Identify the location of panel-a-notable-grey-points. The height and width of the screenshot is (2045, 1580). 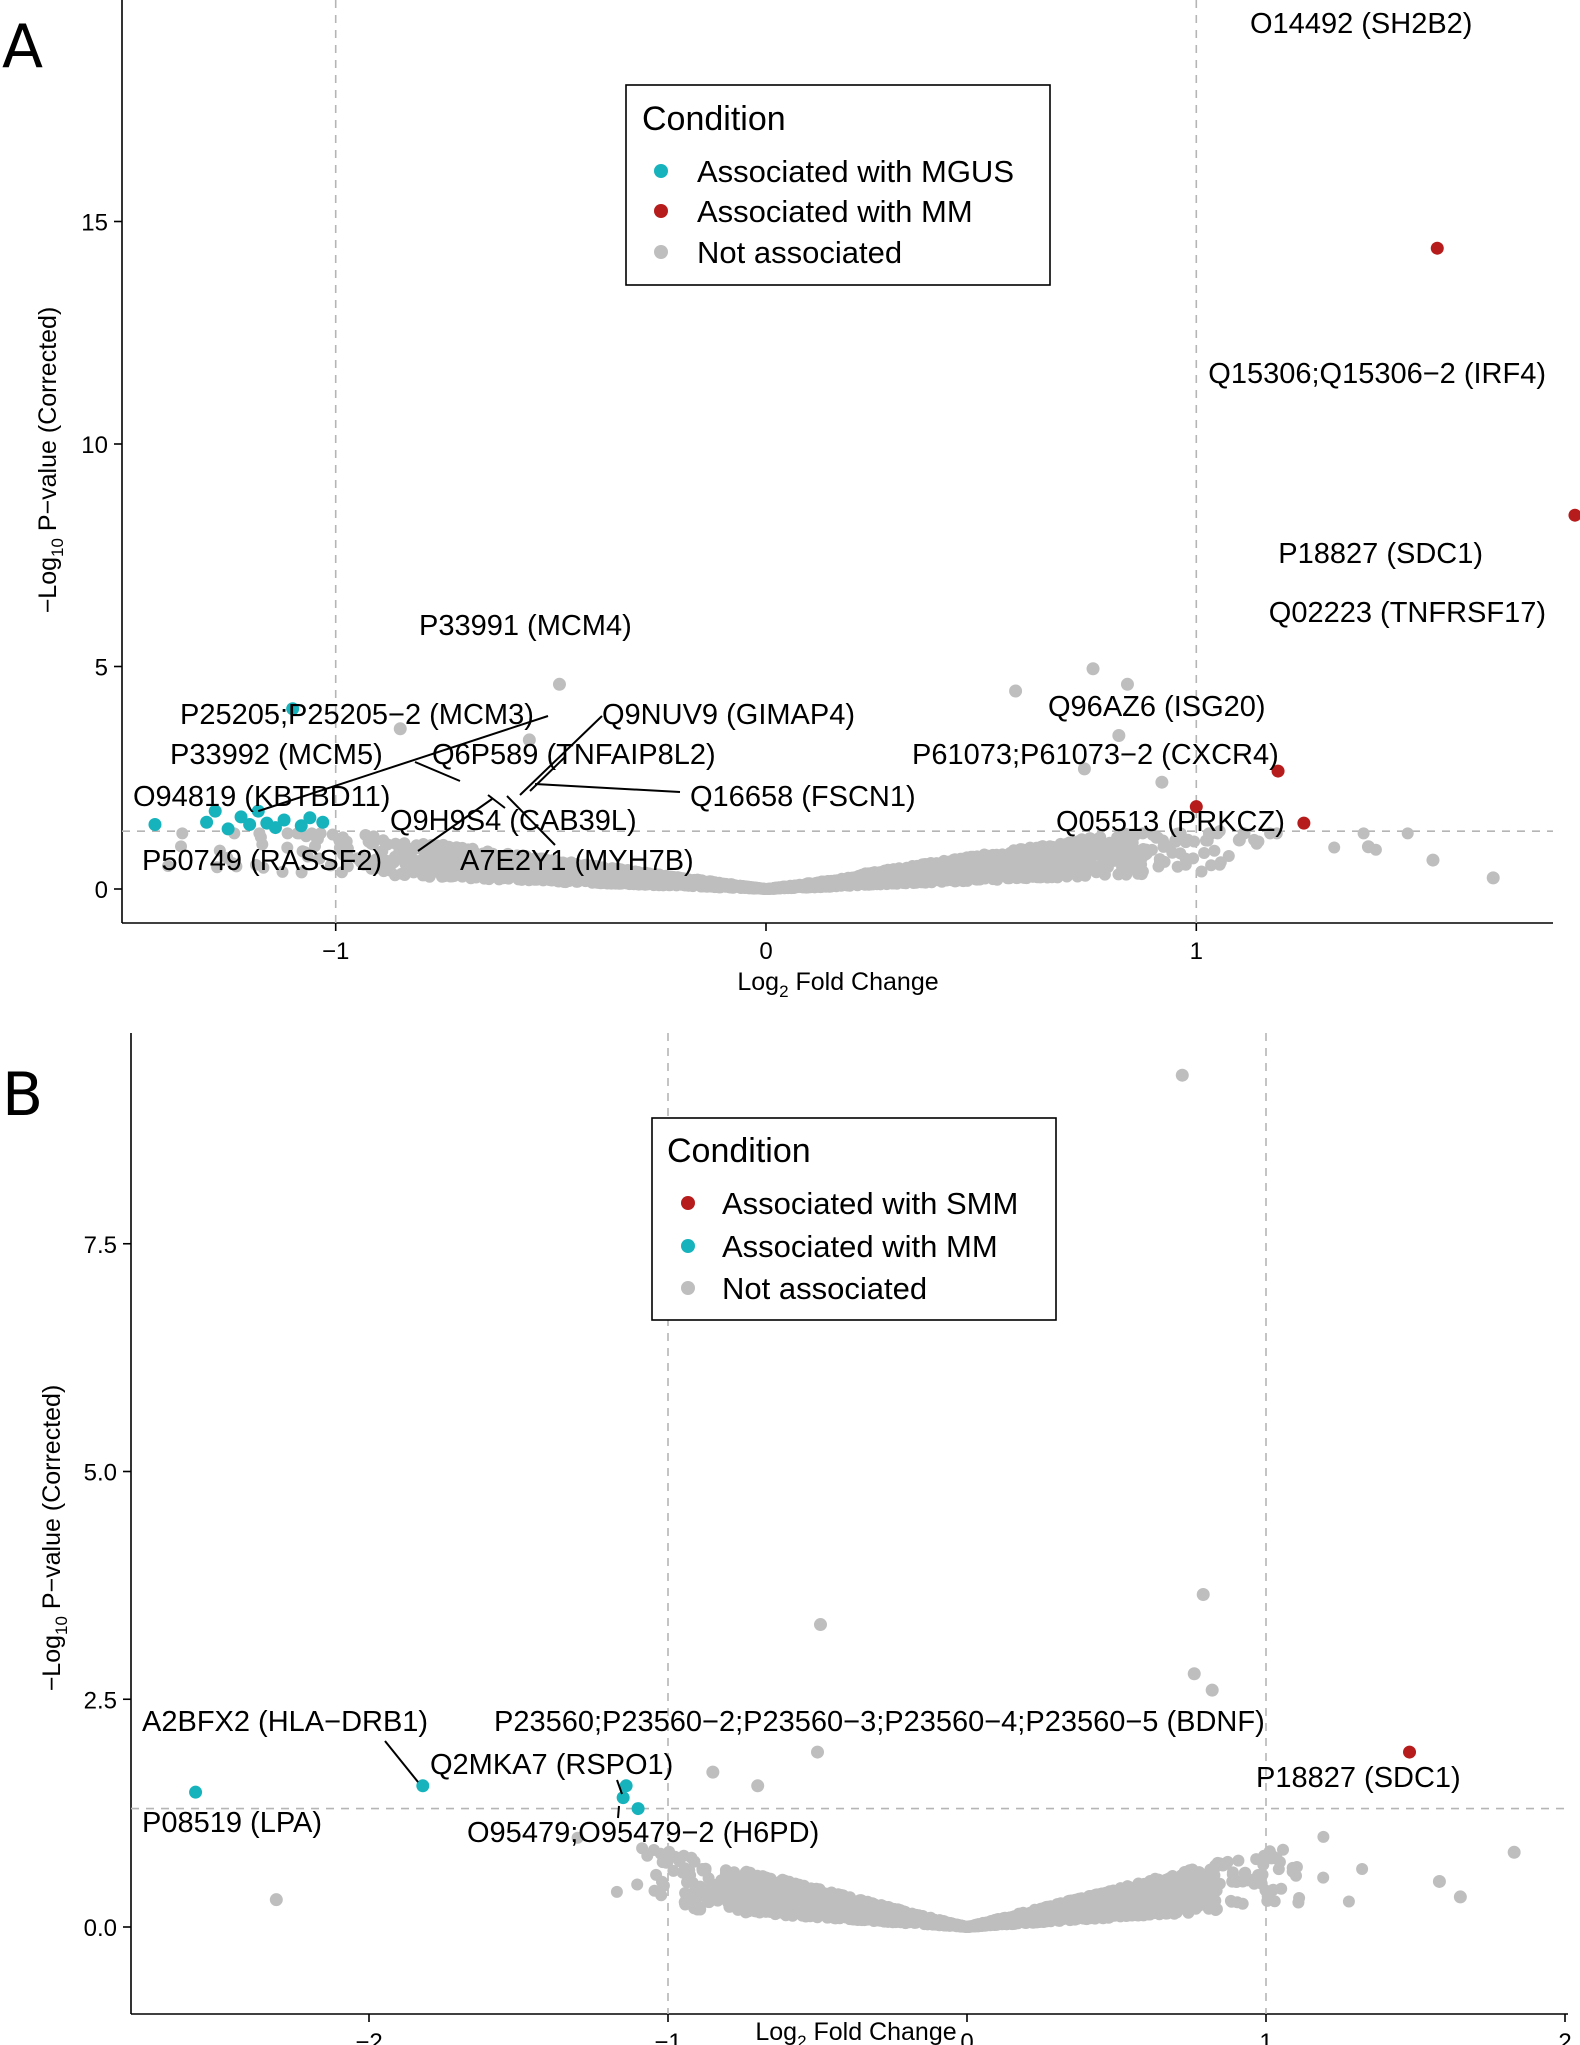
(946, 773).